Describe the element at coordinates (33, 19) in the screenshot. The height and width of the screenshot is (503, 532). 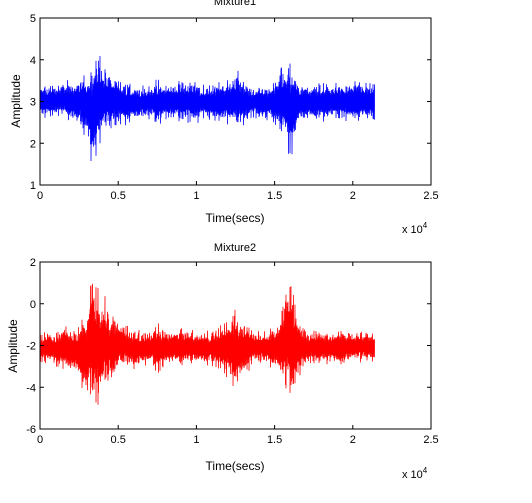
I see `y-tick-label: 5` at that location.